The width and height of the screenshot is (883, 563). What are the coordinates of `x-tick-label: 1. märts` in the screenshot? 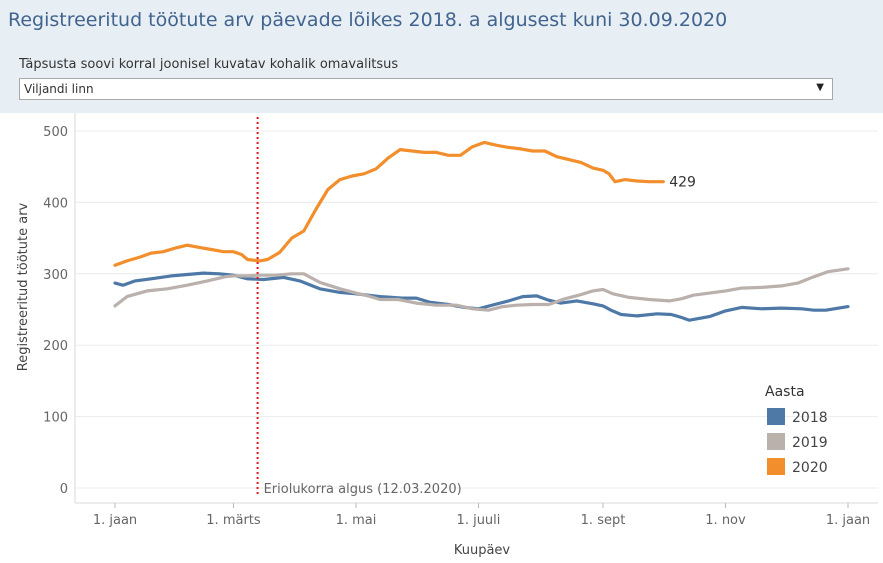 It's located at (233, 520).